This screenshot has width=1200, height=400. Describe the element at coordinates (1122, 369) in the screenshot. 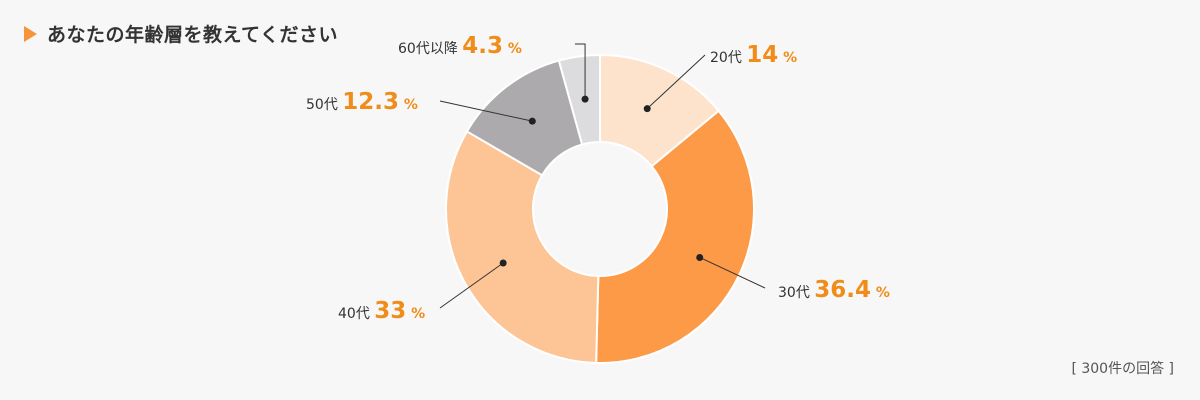

I see `response-count: [ 300件の回答 ]` at that location.